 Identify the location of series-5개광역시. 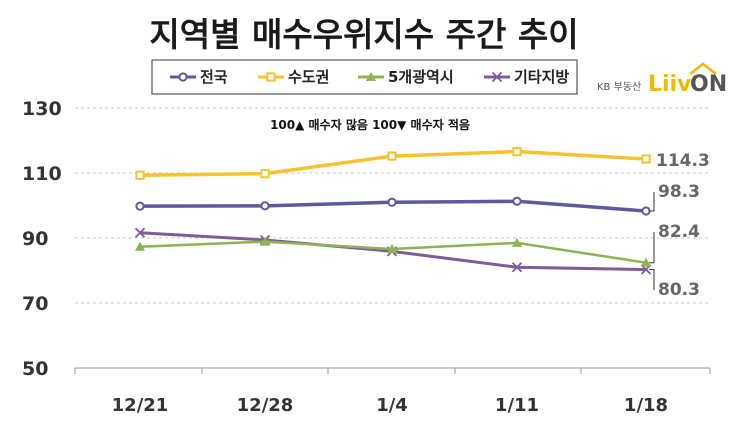
(393, 251).